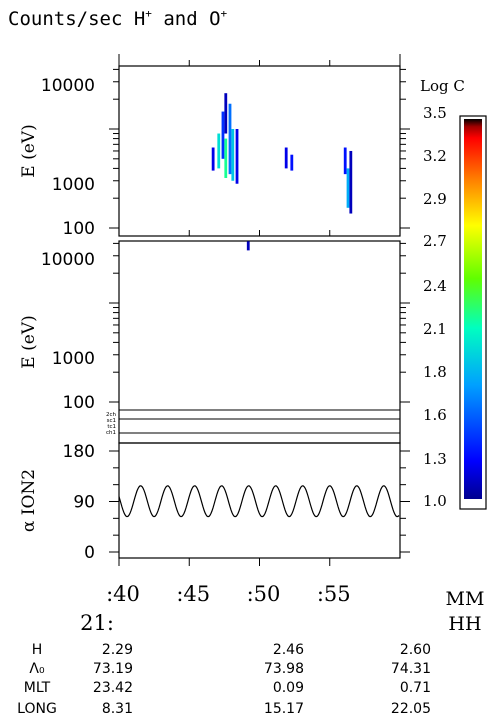 This screenshot has width=493, height=724. Describe the element at coordinates (334, 594) in the screenshot. I see `x-tick-label: :55` at that location.